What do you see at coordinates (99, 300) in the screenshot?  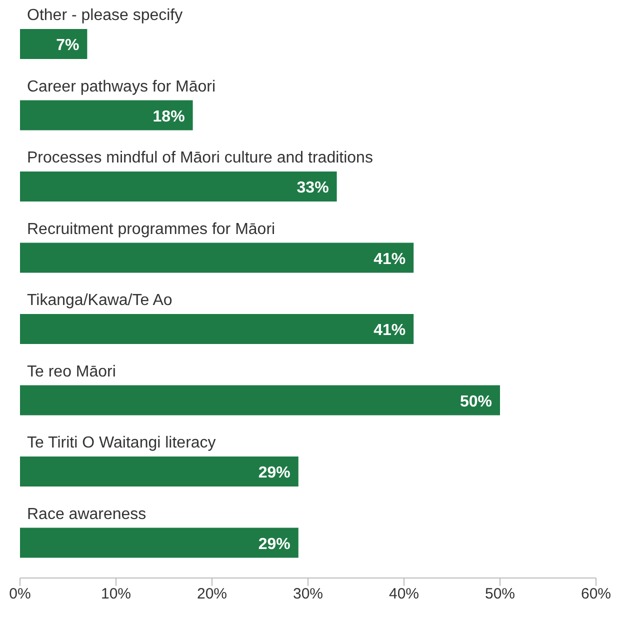 I see `y-tick-label: Tikanga/Kawa/Te Ao` at bounding box center [99, 300].